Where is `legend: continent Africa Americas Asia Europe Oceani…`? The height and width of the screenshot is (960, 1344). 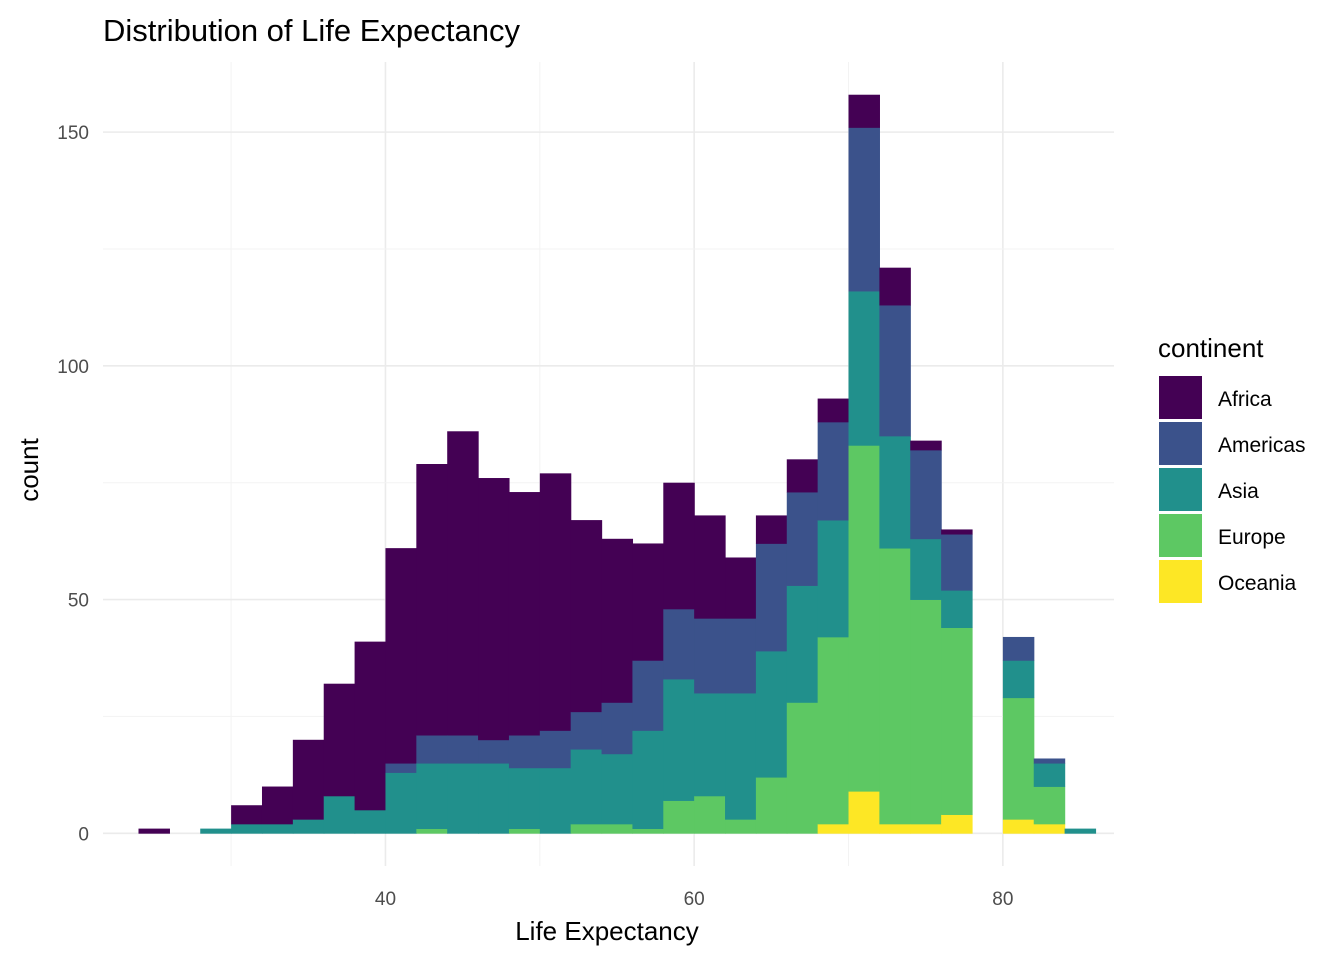 legend: continent Africa Americas Asia Europe Oceani… is located at coordinates (1232, 468).